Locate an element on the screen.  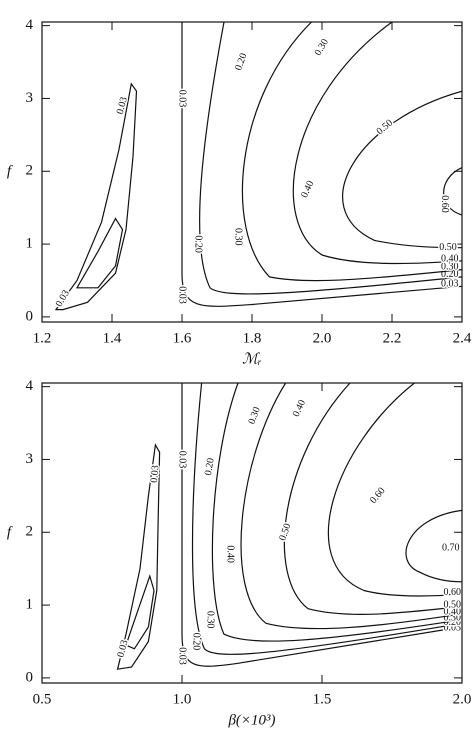
x-tick-label: 1.8 is located at coordinates (252, 338).